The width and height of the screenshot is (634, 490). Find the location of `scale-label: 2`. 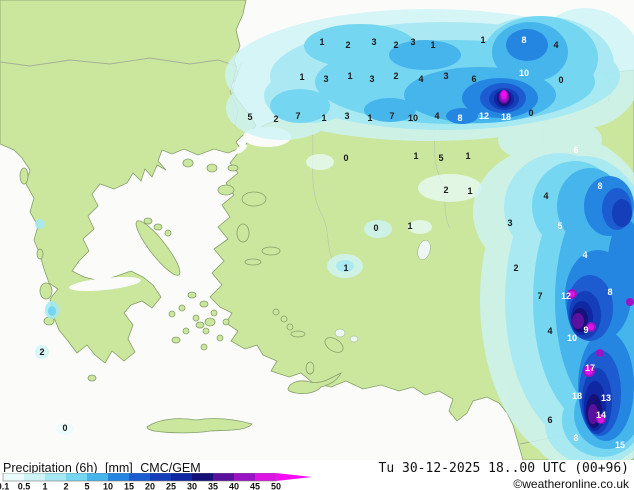

scale-label: 2 is located at coordinates (65, 486).